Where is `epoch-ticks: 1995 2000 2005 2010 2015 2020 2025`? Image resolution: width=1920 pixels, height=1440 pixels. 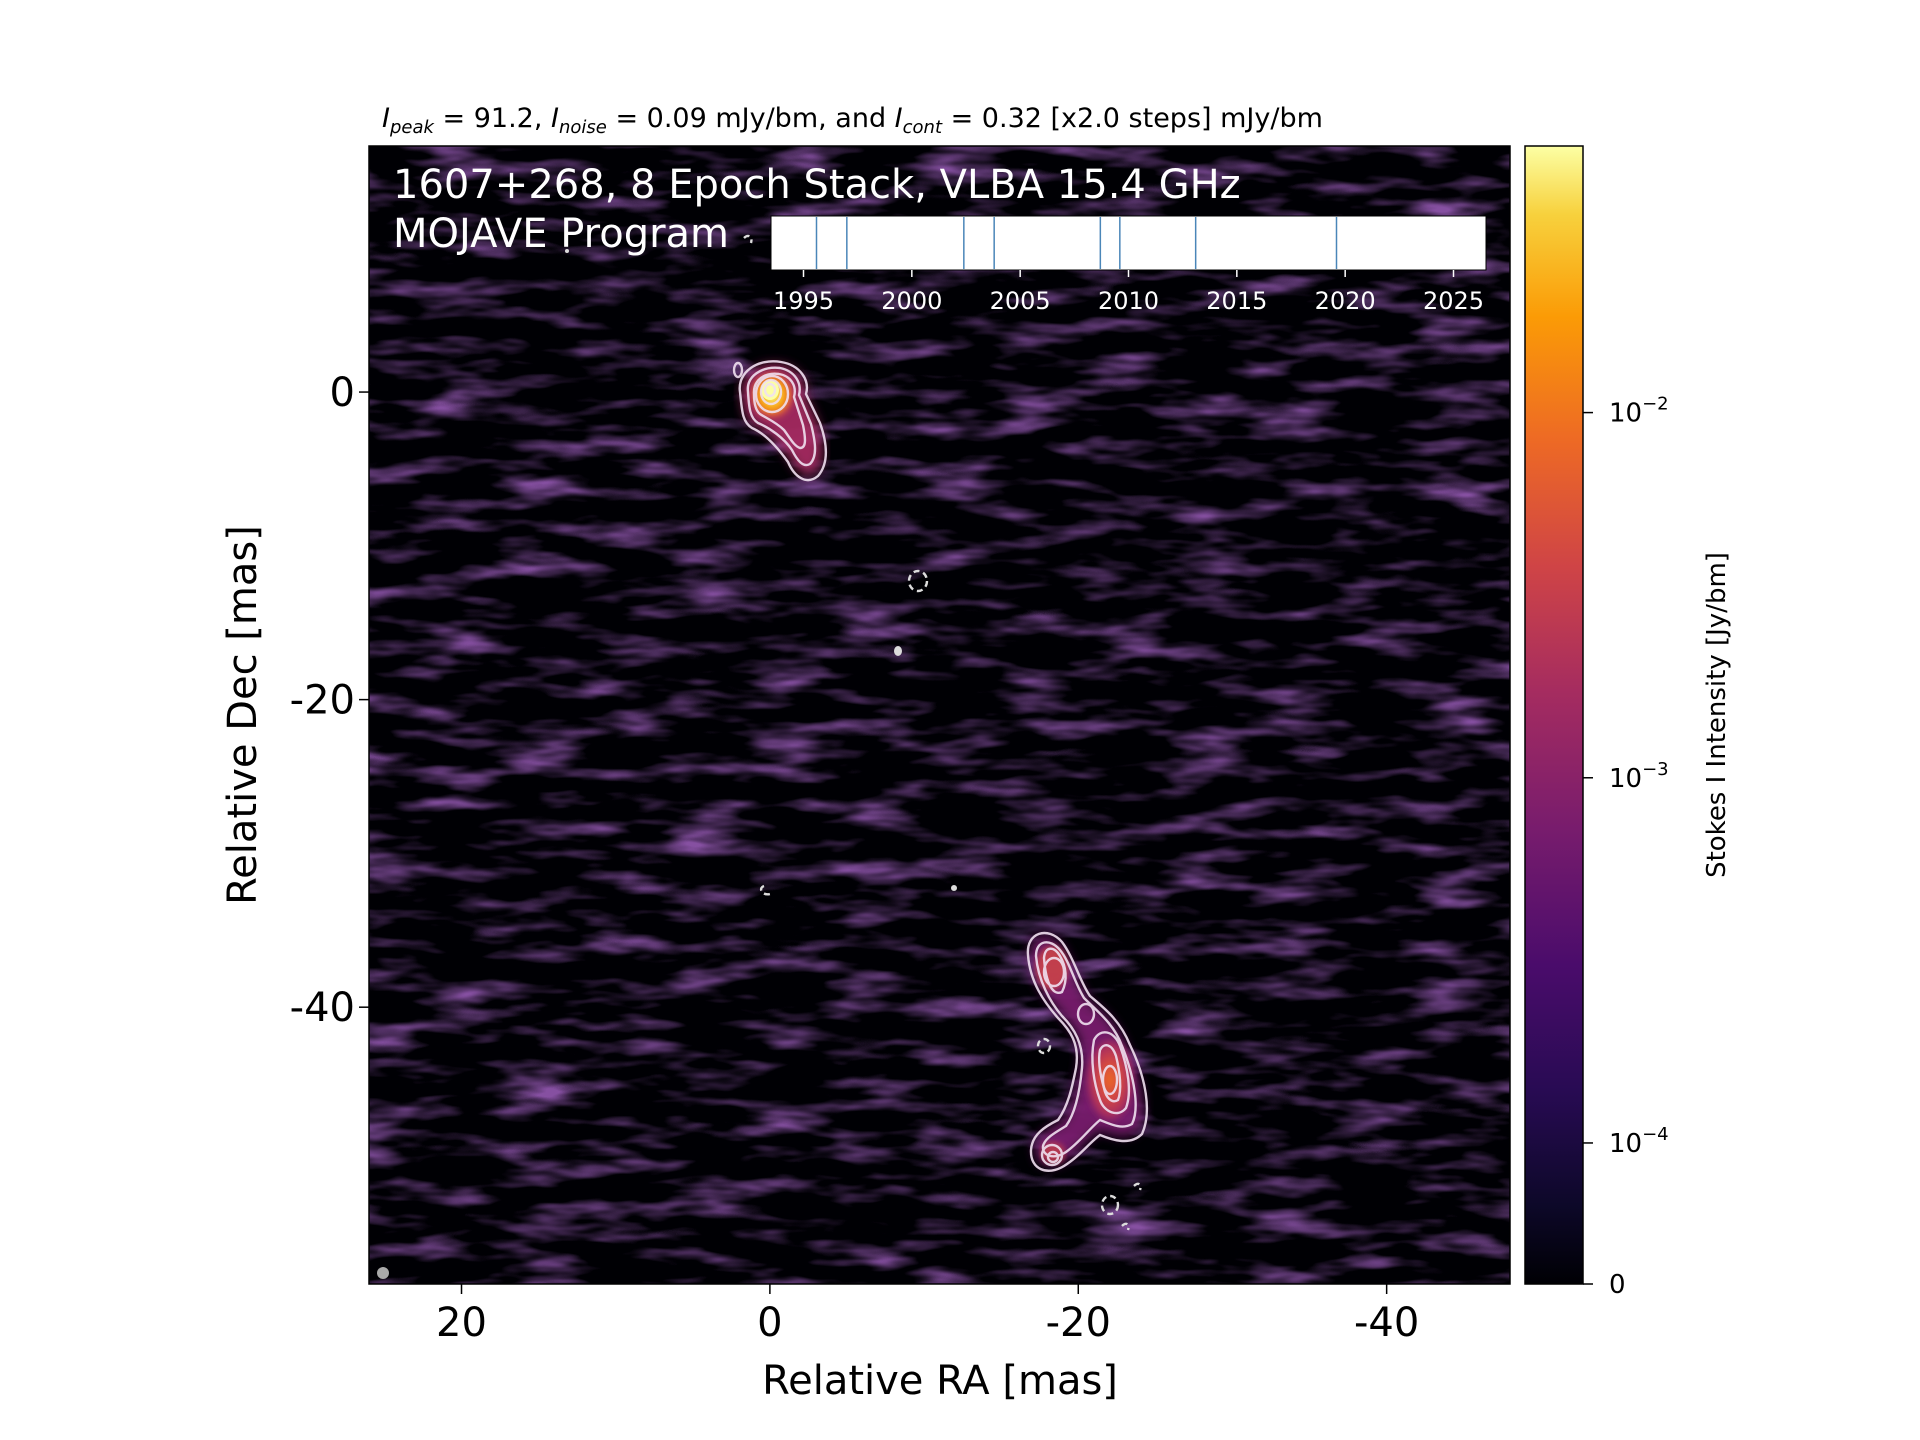 epoch-ticks: 1995 2000 2005 2010 2015 2020 2025 is located at coordinates (1128, 292).